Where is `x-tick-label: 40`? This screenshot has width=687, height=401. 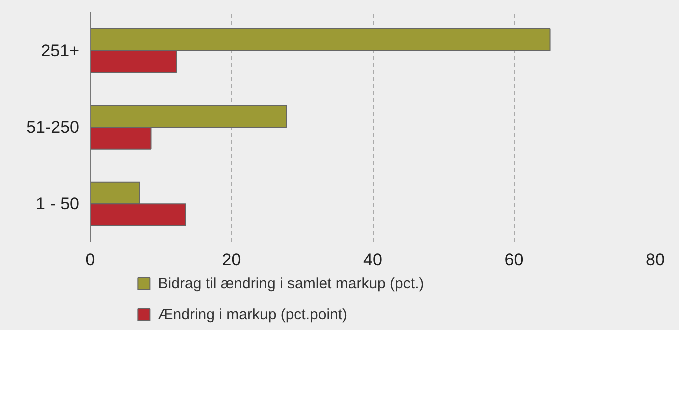
x-tick-label: 40 is located at coordinates (373, 260).